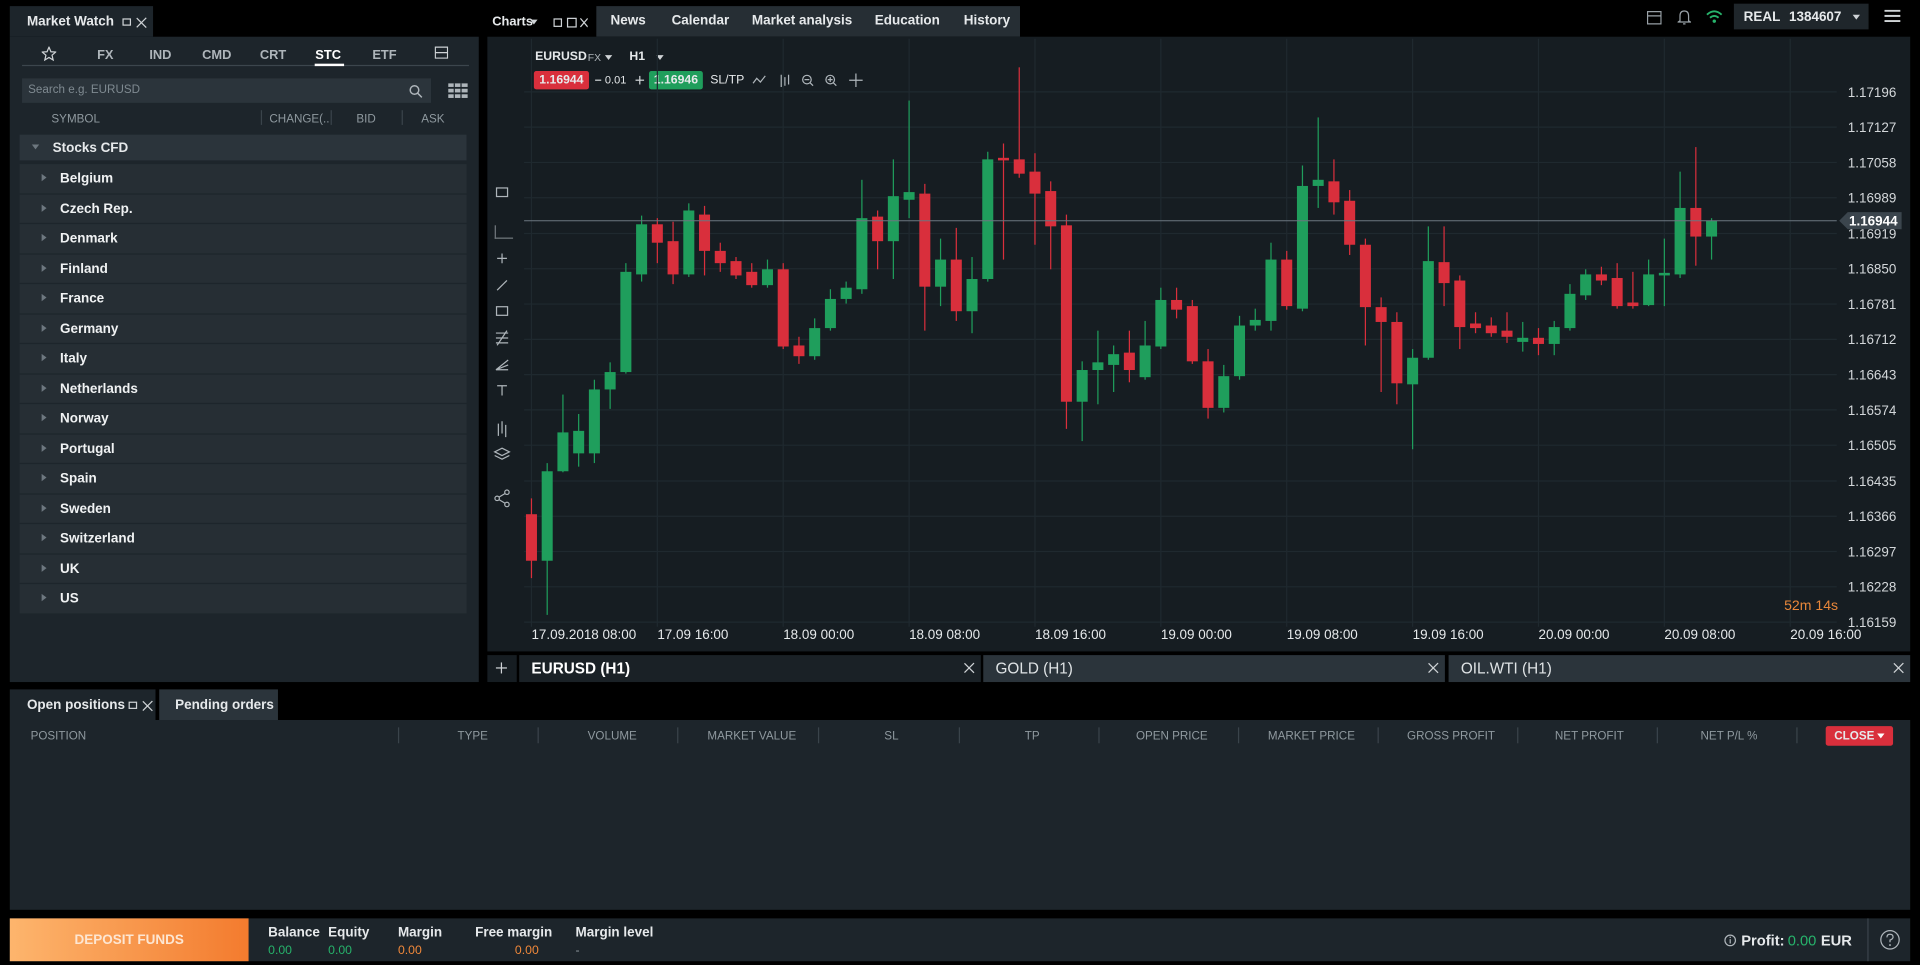 The width and height of the screenshot is (1920, 965). What do you see at coordinates (561, 80) in the screenshot?
I see `sell-price: 1.16944` at bounding box center [561, 80].